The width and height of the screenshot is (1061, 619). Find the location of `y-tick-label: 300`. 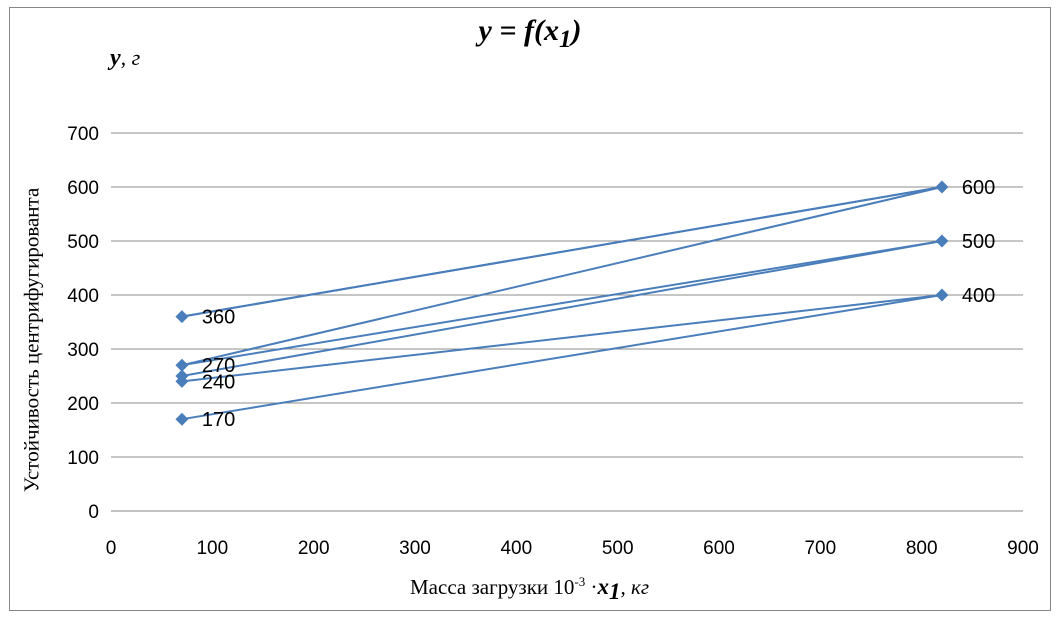

y-tick-label: 300 is located at coordinates (83, 350).